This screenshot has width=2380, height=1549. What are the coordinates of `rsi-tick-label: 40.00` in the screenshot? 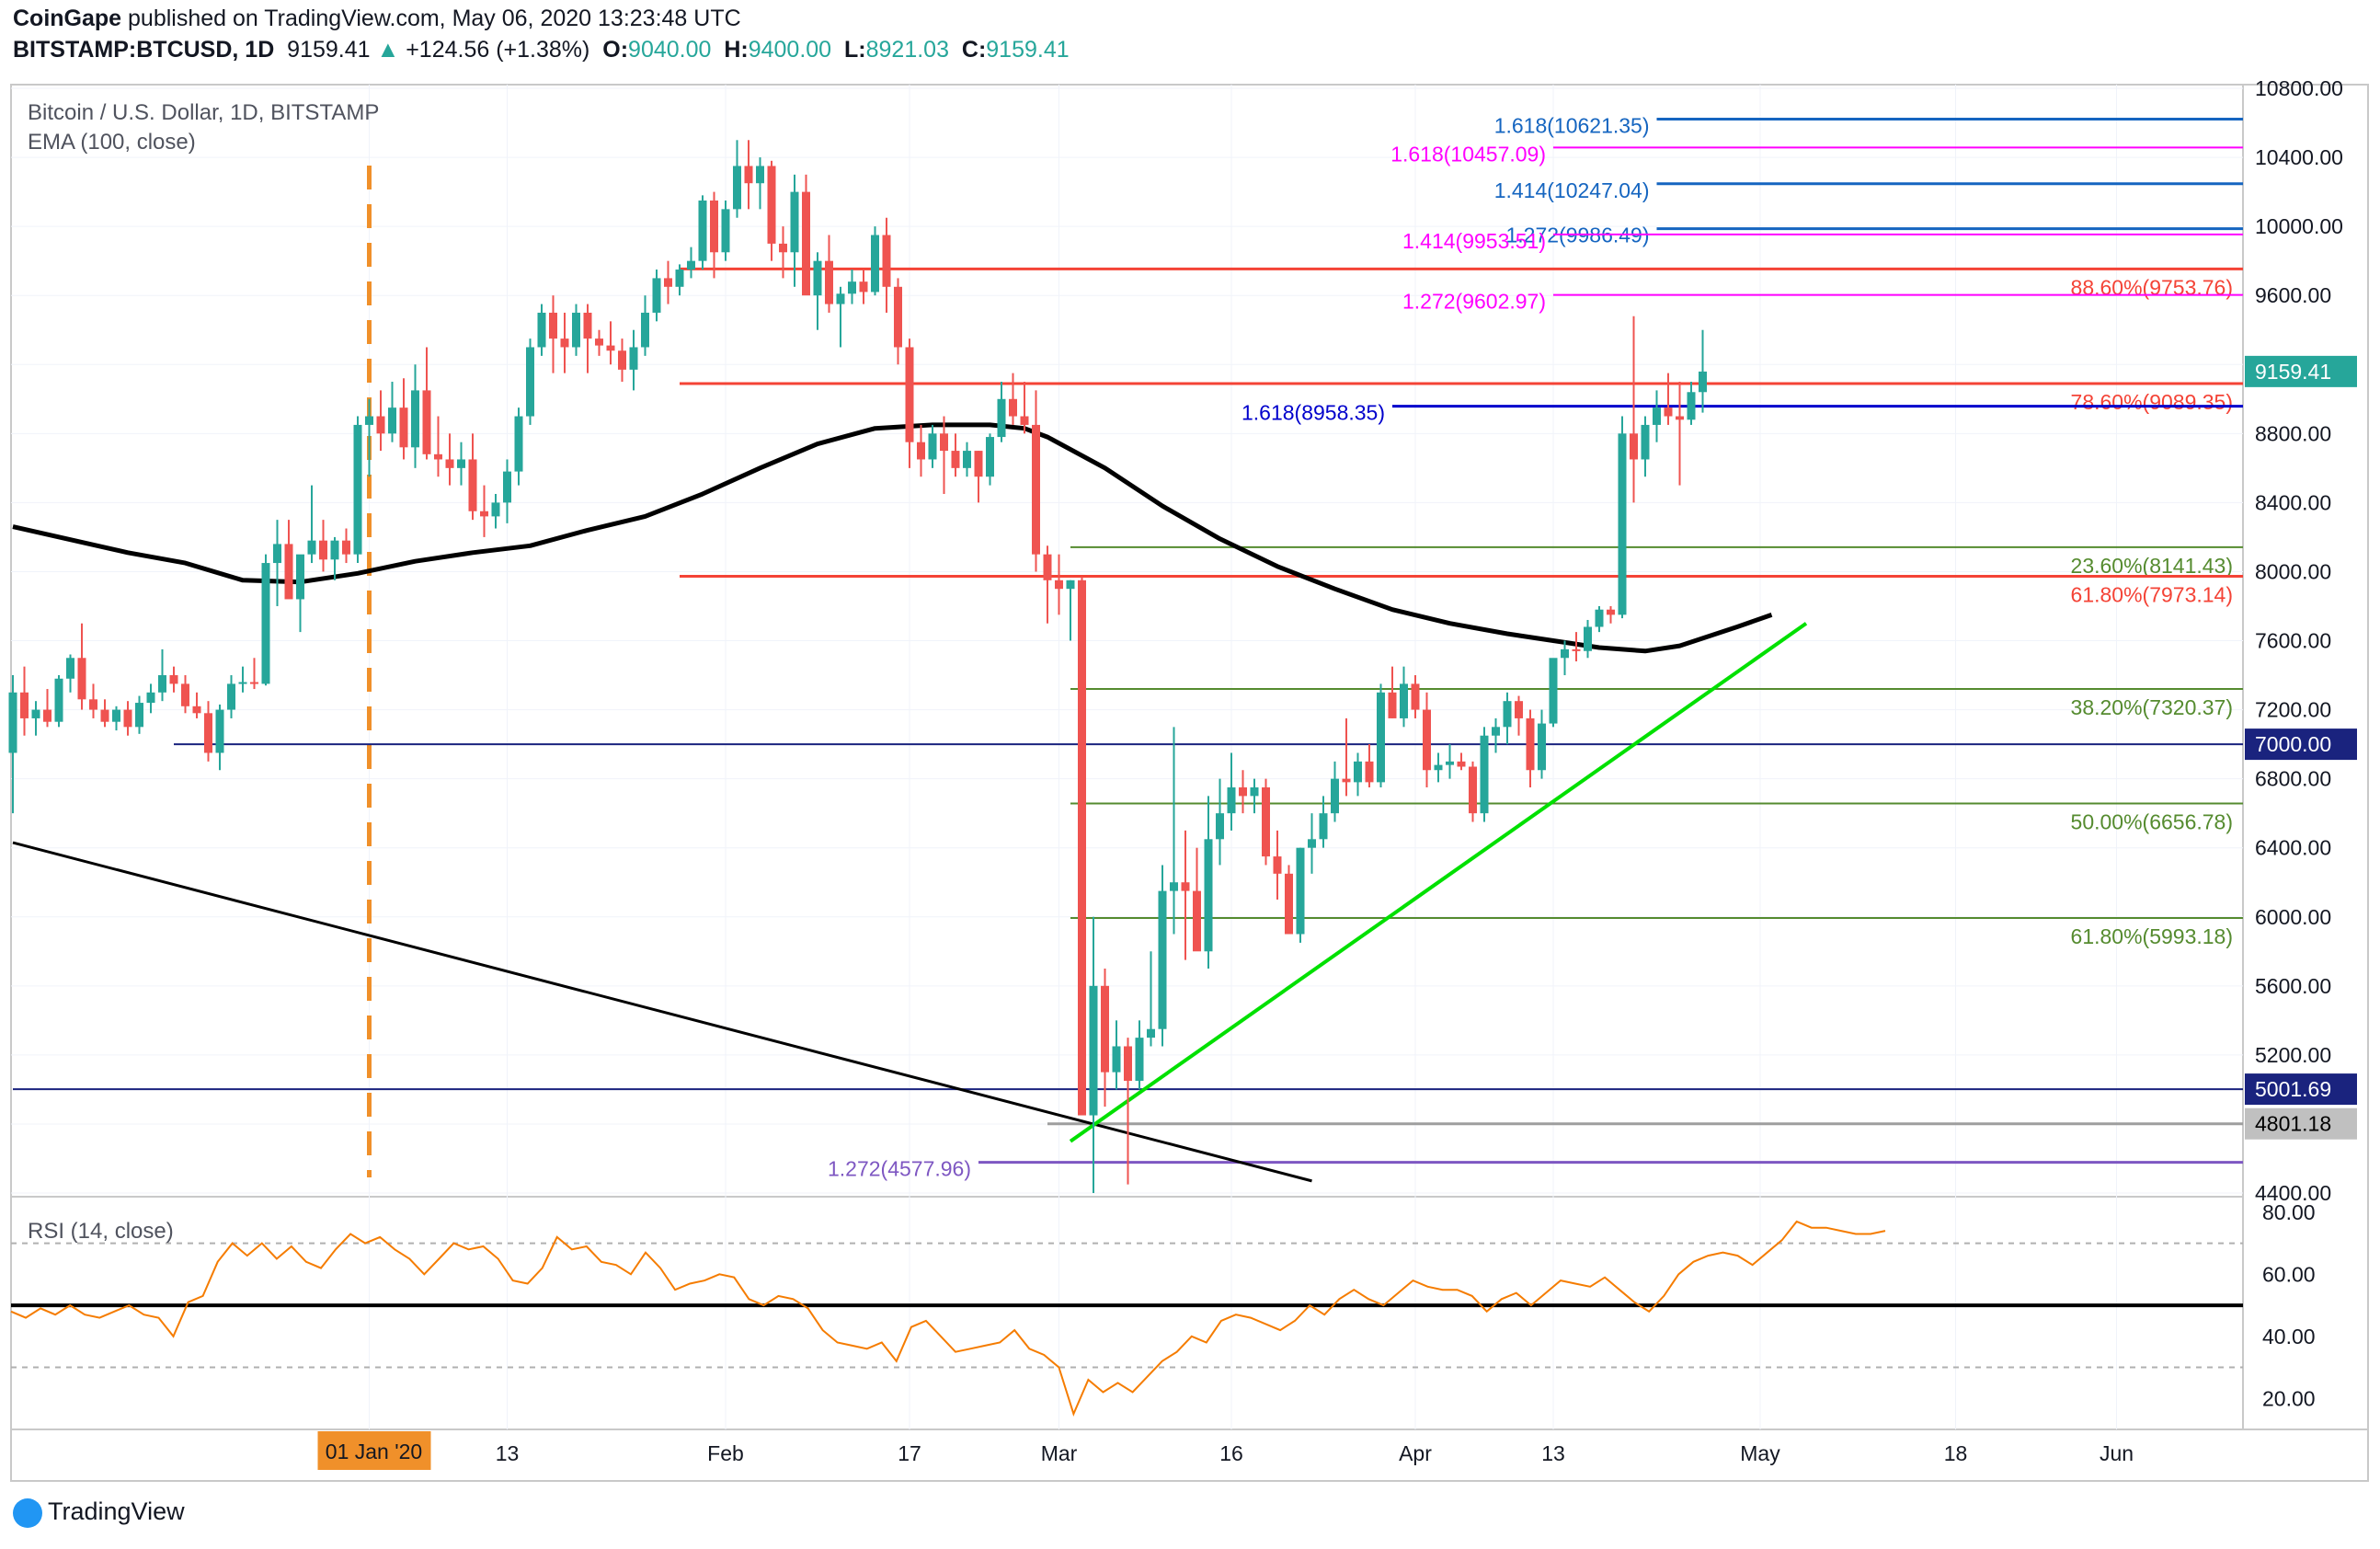 It's located at (2289, 1336).